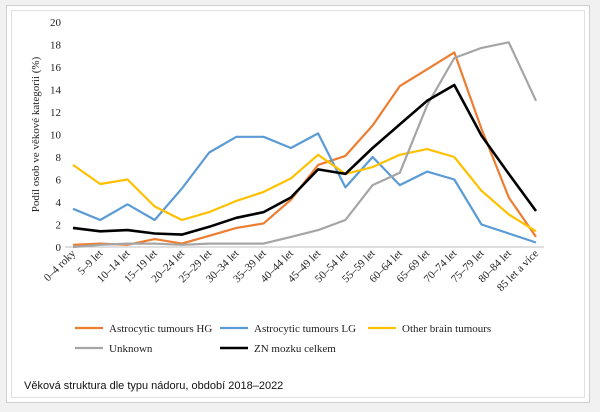 The width and height of the screenshot is (600, 412). What do you see at coordinates (59, 226) in the screenshot?
I see `y-tick-label: 2` at bounding box center [59, 226].